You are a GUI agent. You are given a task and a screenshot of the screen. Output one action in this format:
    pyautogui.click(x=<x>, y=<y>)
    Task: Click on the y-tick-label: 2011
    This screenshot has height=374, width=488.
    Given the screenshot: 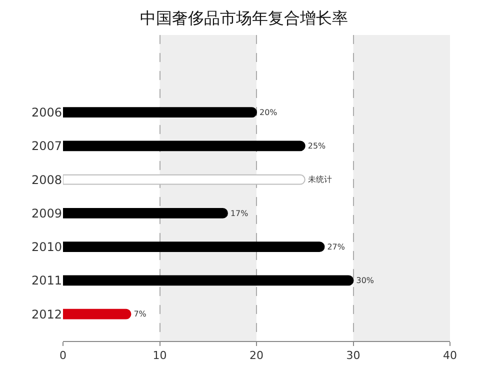 What is the action you would take?
    pyautogui.click(x=46, y=281)
    